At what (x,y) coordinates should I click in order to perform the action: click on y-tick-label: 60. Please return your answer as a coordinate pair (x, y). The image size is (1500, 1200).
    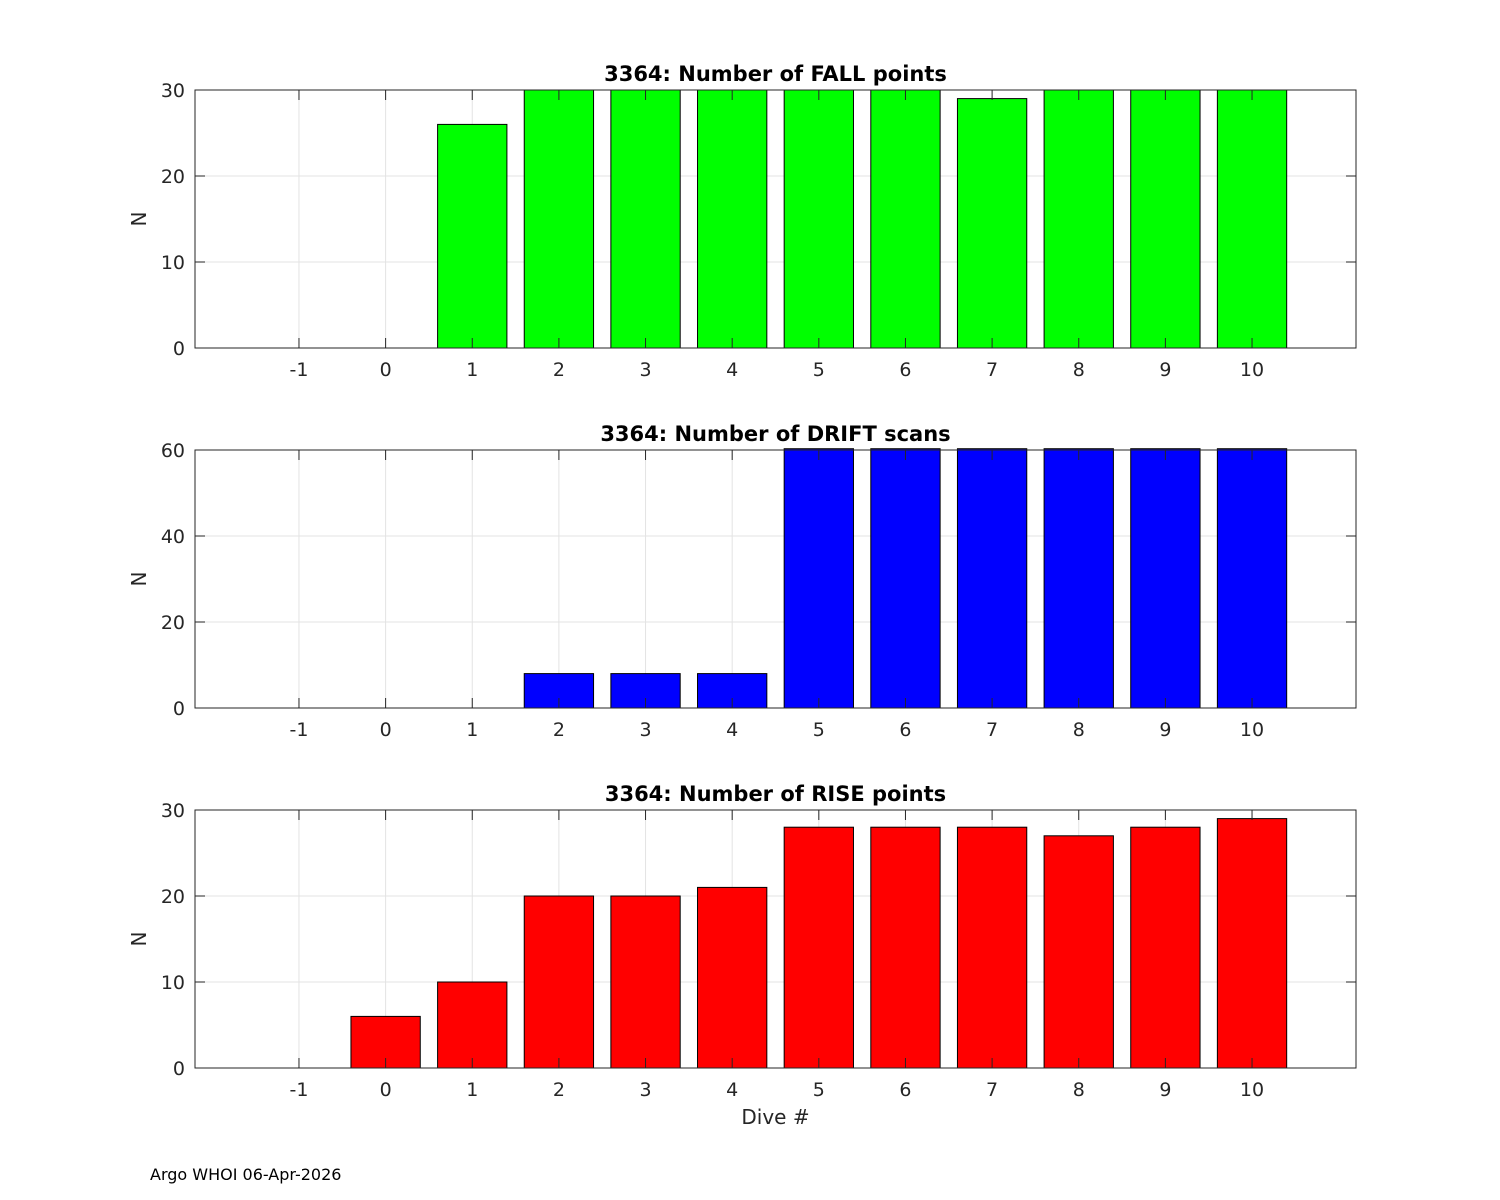
    Looking at the image, I should click on (173, 451).